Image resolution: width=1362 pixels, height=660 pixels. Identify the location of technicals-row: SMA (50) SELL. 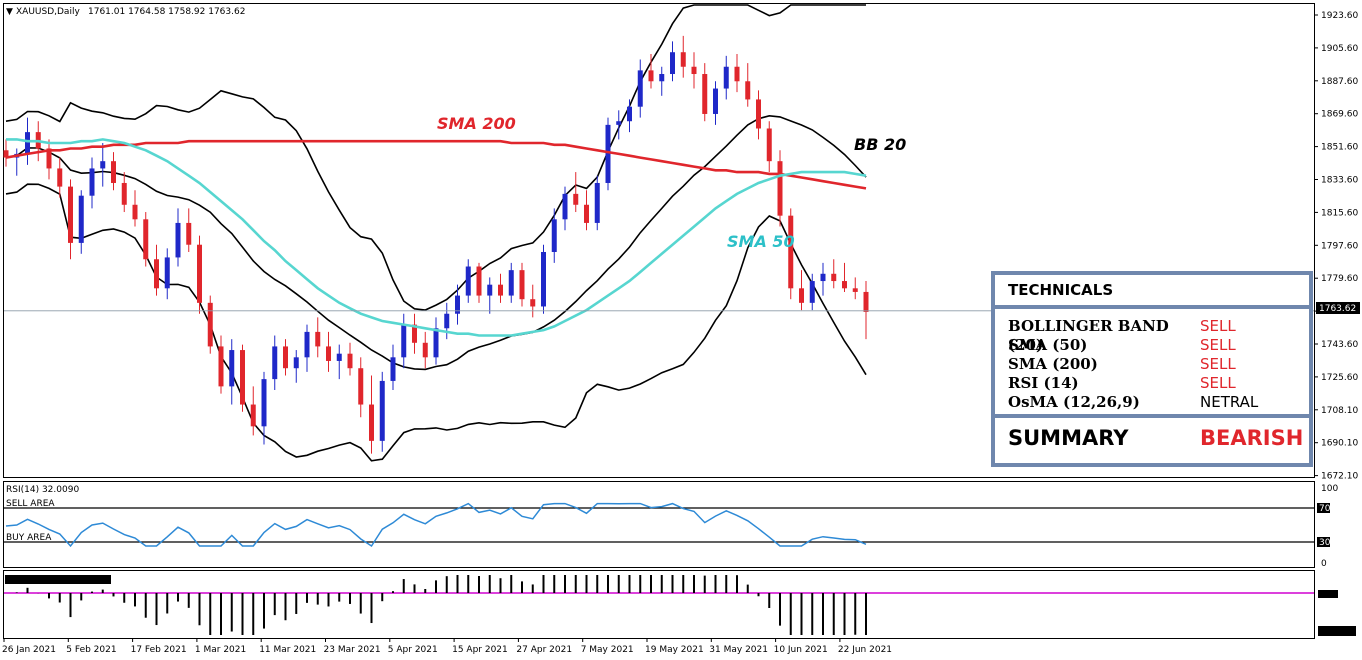
(1158, 345).